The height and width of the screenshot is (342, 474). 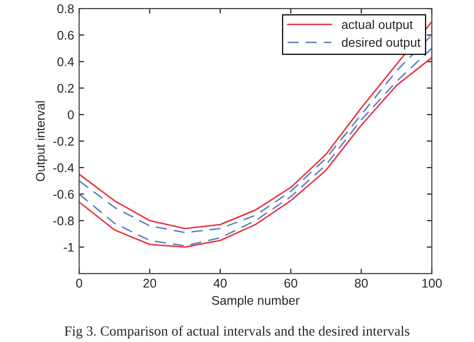 I want to click on legend-label: actual output, so click(x=377, y=26).